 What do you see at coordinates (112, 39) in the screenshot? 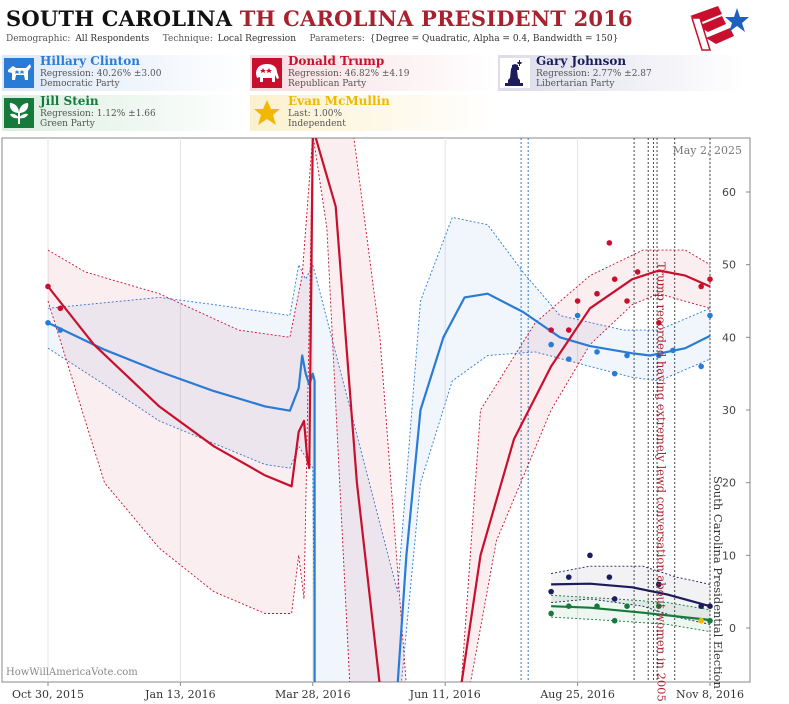
I see `demographic-value: All Respondents` at bounding box center [112, 39].